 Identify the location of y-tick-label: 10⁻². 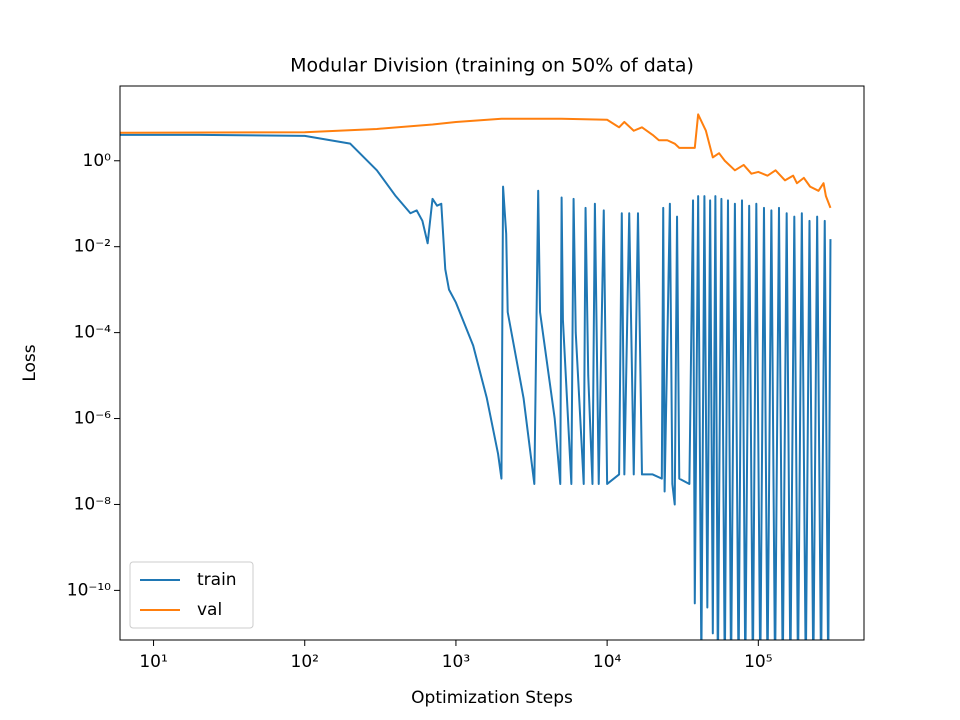
(92, 247).